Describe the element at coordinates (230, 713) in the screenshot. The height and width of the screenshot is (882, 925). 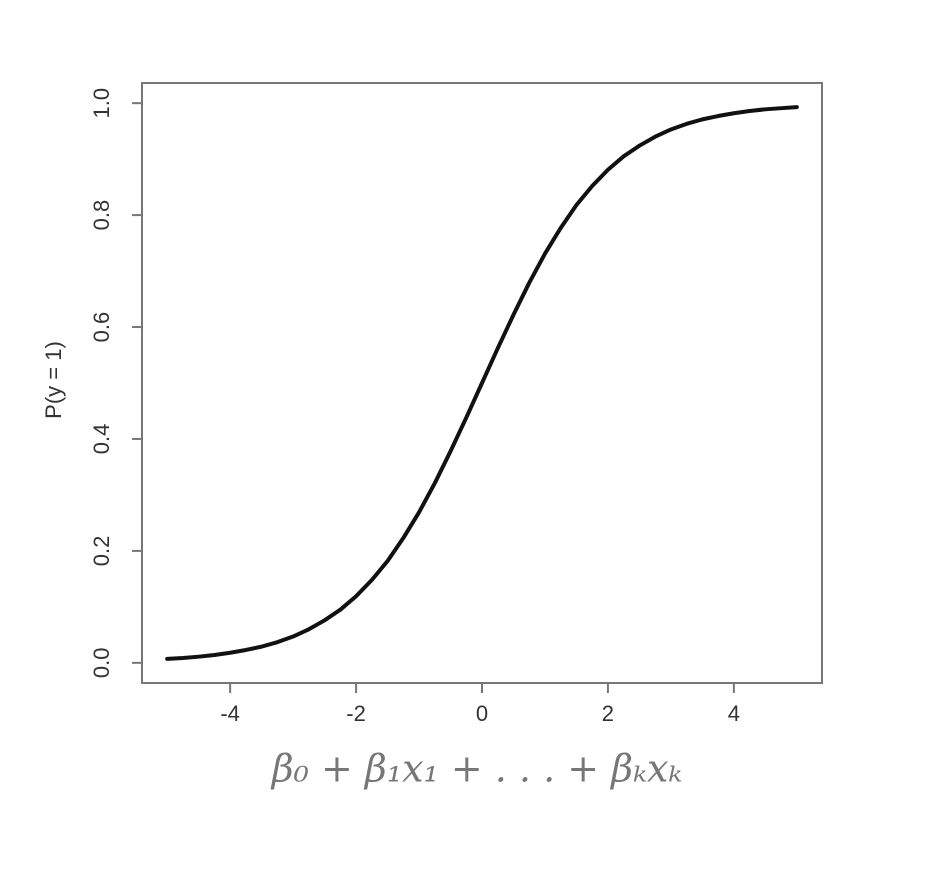
I see `x-tick-label: -4` at that location.